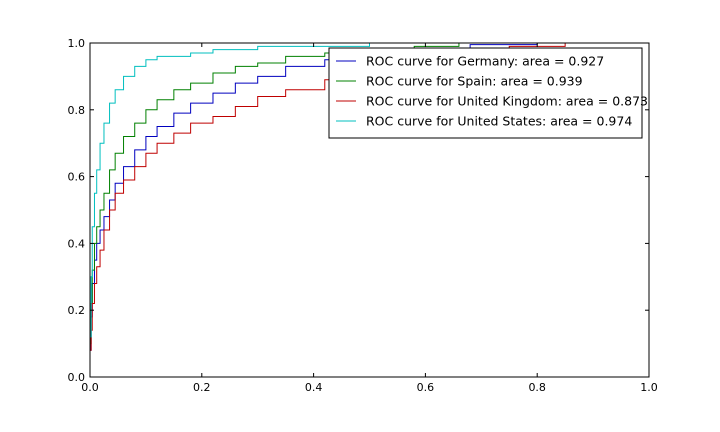 This screenshot has width=720, height=432. What do you see at coordinates (485, 61) in the screenshot?
I see `legend-label: ROC curve for Germany: area = 0.927` at bounding box center [485, 61].